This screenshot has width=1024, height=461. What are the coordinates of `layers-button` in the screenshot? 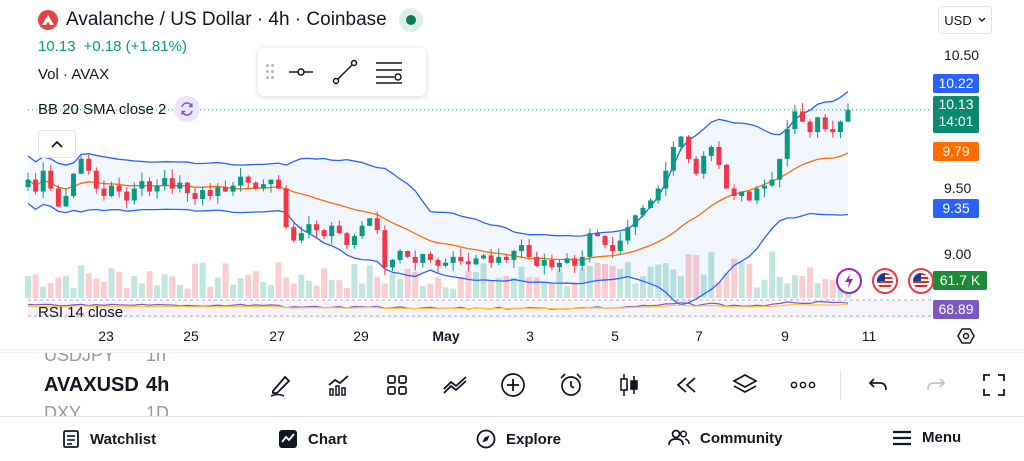 It's located at (745, 385).